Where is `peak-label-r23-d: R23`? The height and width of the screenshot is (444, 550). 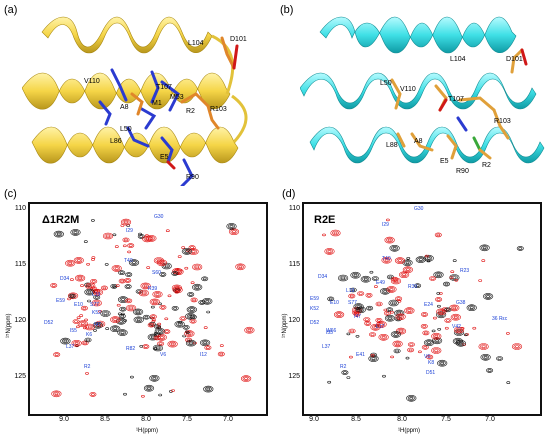 peak-label-r23-d: R23 is located at coordinates (465, 271).